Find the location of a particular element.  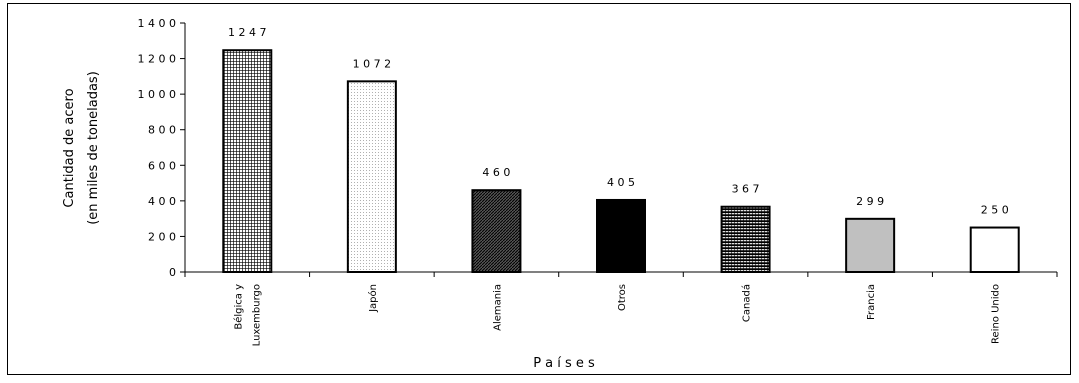

data-label: 1 0 7 2 is located at coordinates (372, 63).